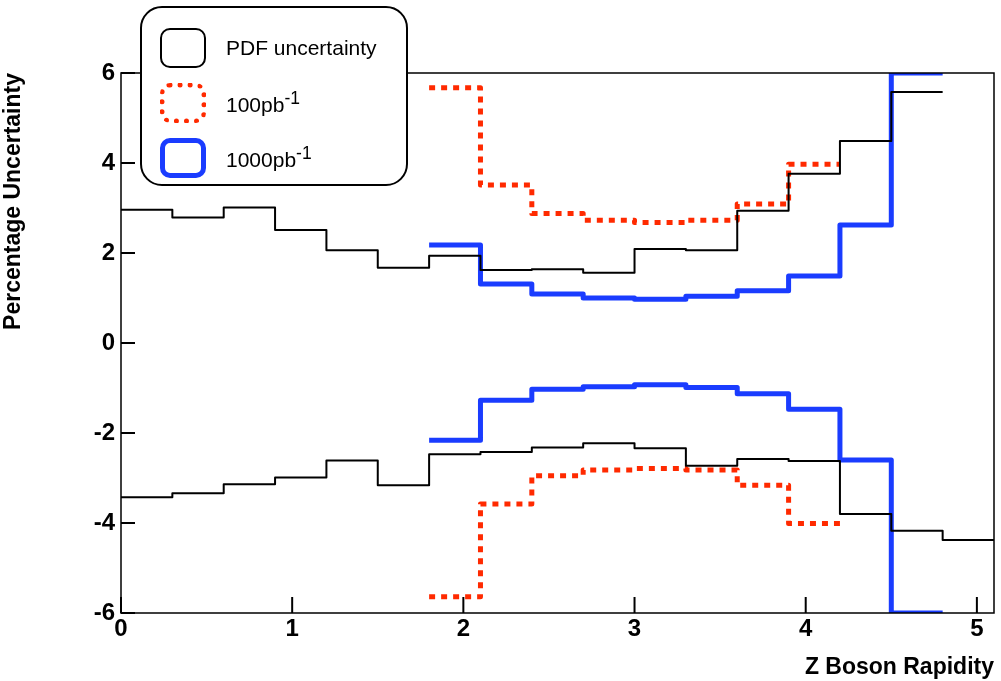  I want to click on x-tick-label: 3, so click(634, 628).